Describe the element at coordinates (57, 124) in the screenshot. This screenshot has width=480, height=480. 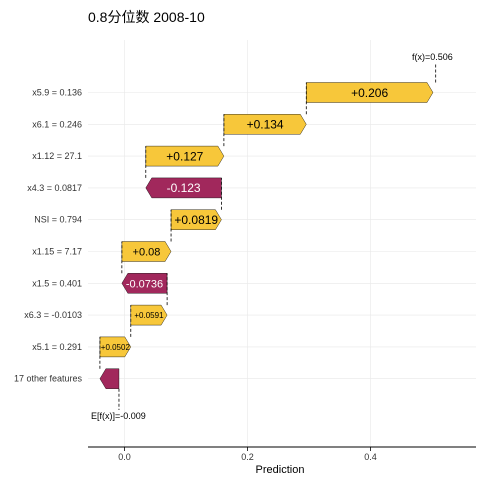
I see `y-tick-label: x6.1 = 0.246` at that location.